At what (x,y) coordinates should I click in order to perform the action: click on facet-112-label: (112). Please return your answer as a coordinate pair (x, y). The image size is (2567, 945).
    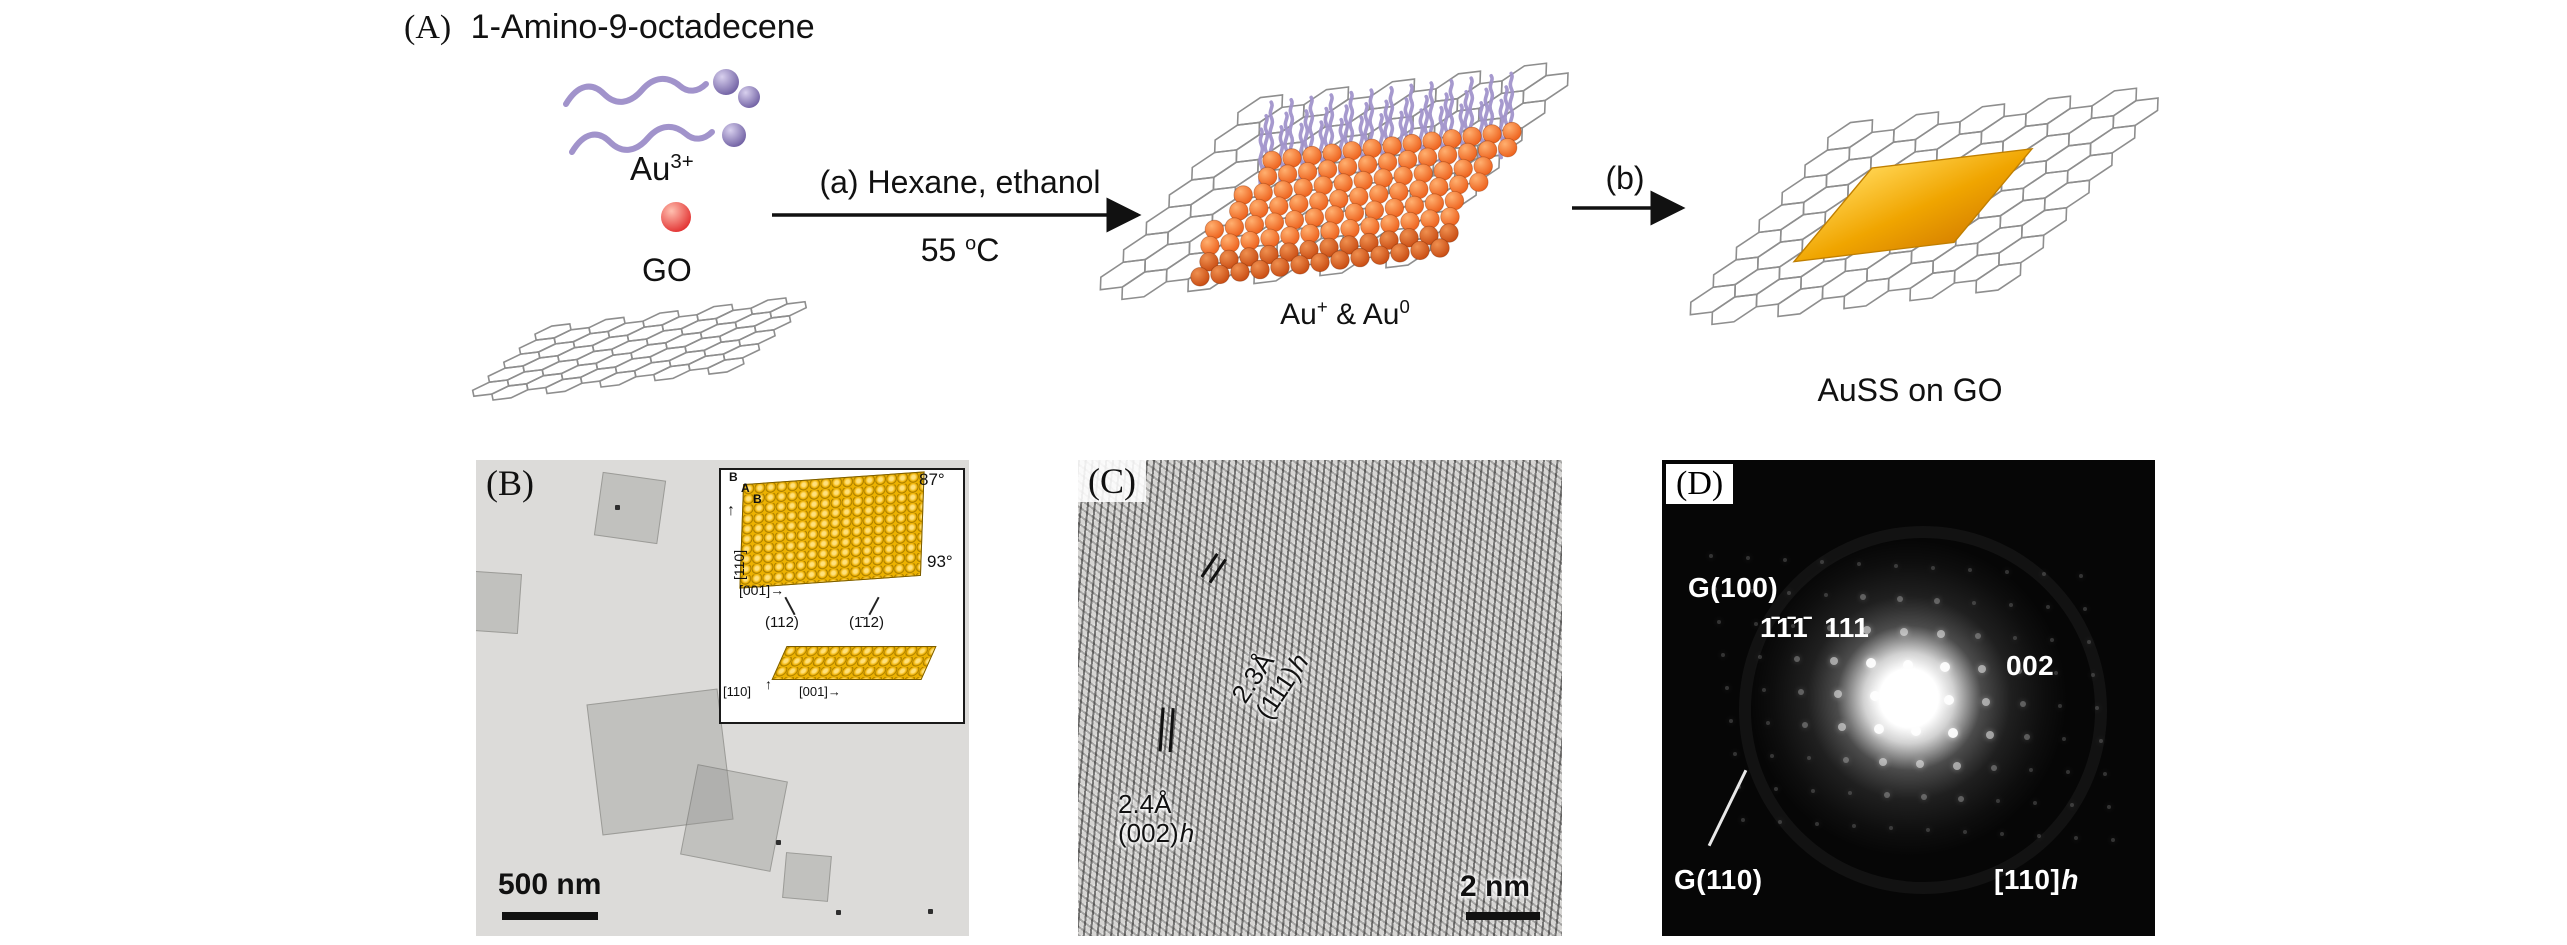
    Looking at the image, I should click on (782, 622).